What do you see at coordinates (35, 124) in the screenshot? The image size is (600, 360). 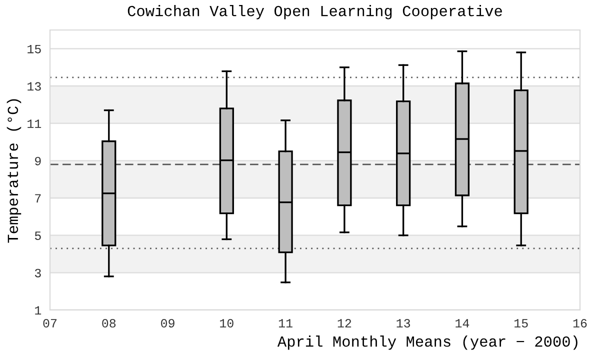 I see `y-tick-label: 11` at bounding box center [35, 124].